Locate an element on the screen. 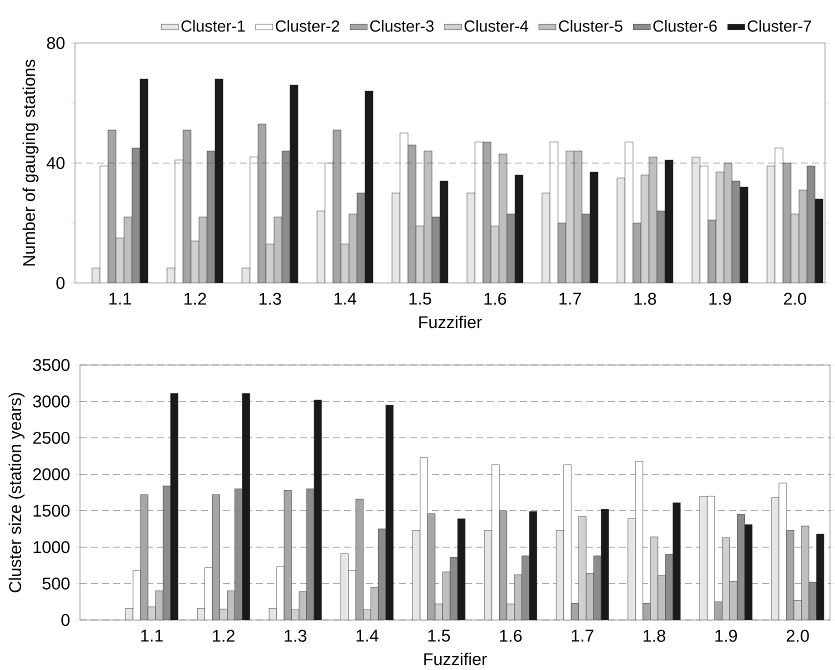 The height and width of the screenshot is (670, 835). legend-label: Cluster-7 is located at coordinates (780, 26).